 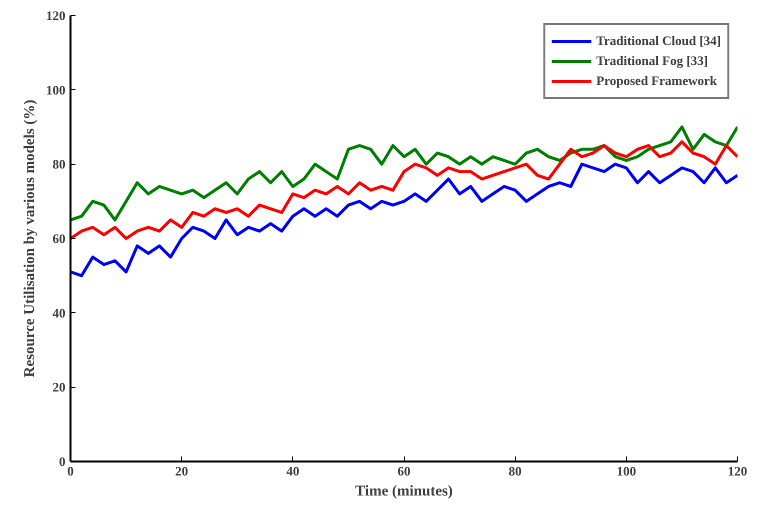 I want to click on y-axis-title: Resource Utilisation by various models (%), so click(x=30, y=239).